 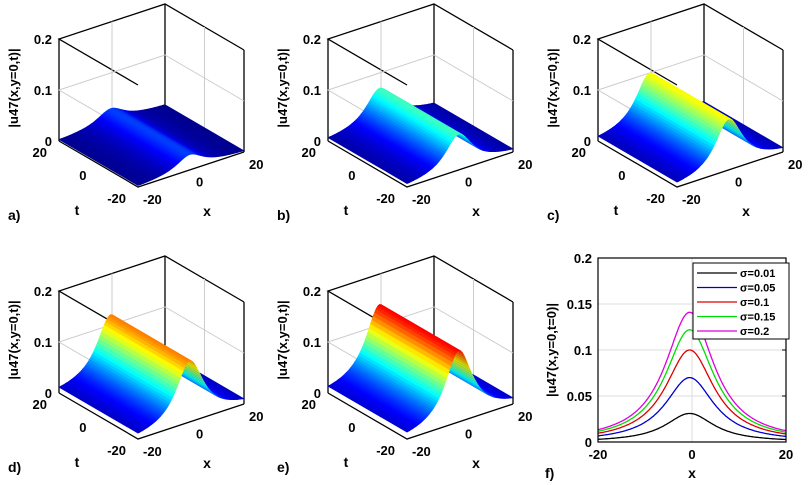 I want to click on legend-label: σ=0.1, so click(x=754, y=303).